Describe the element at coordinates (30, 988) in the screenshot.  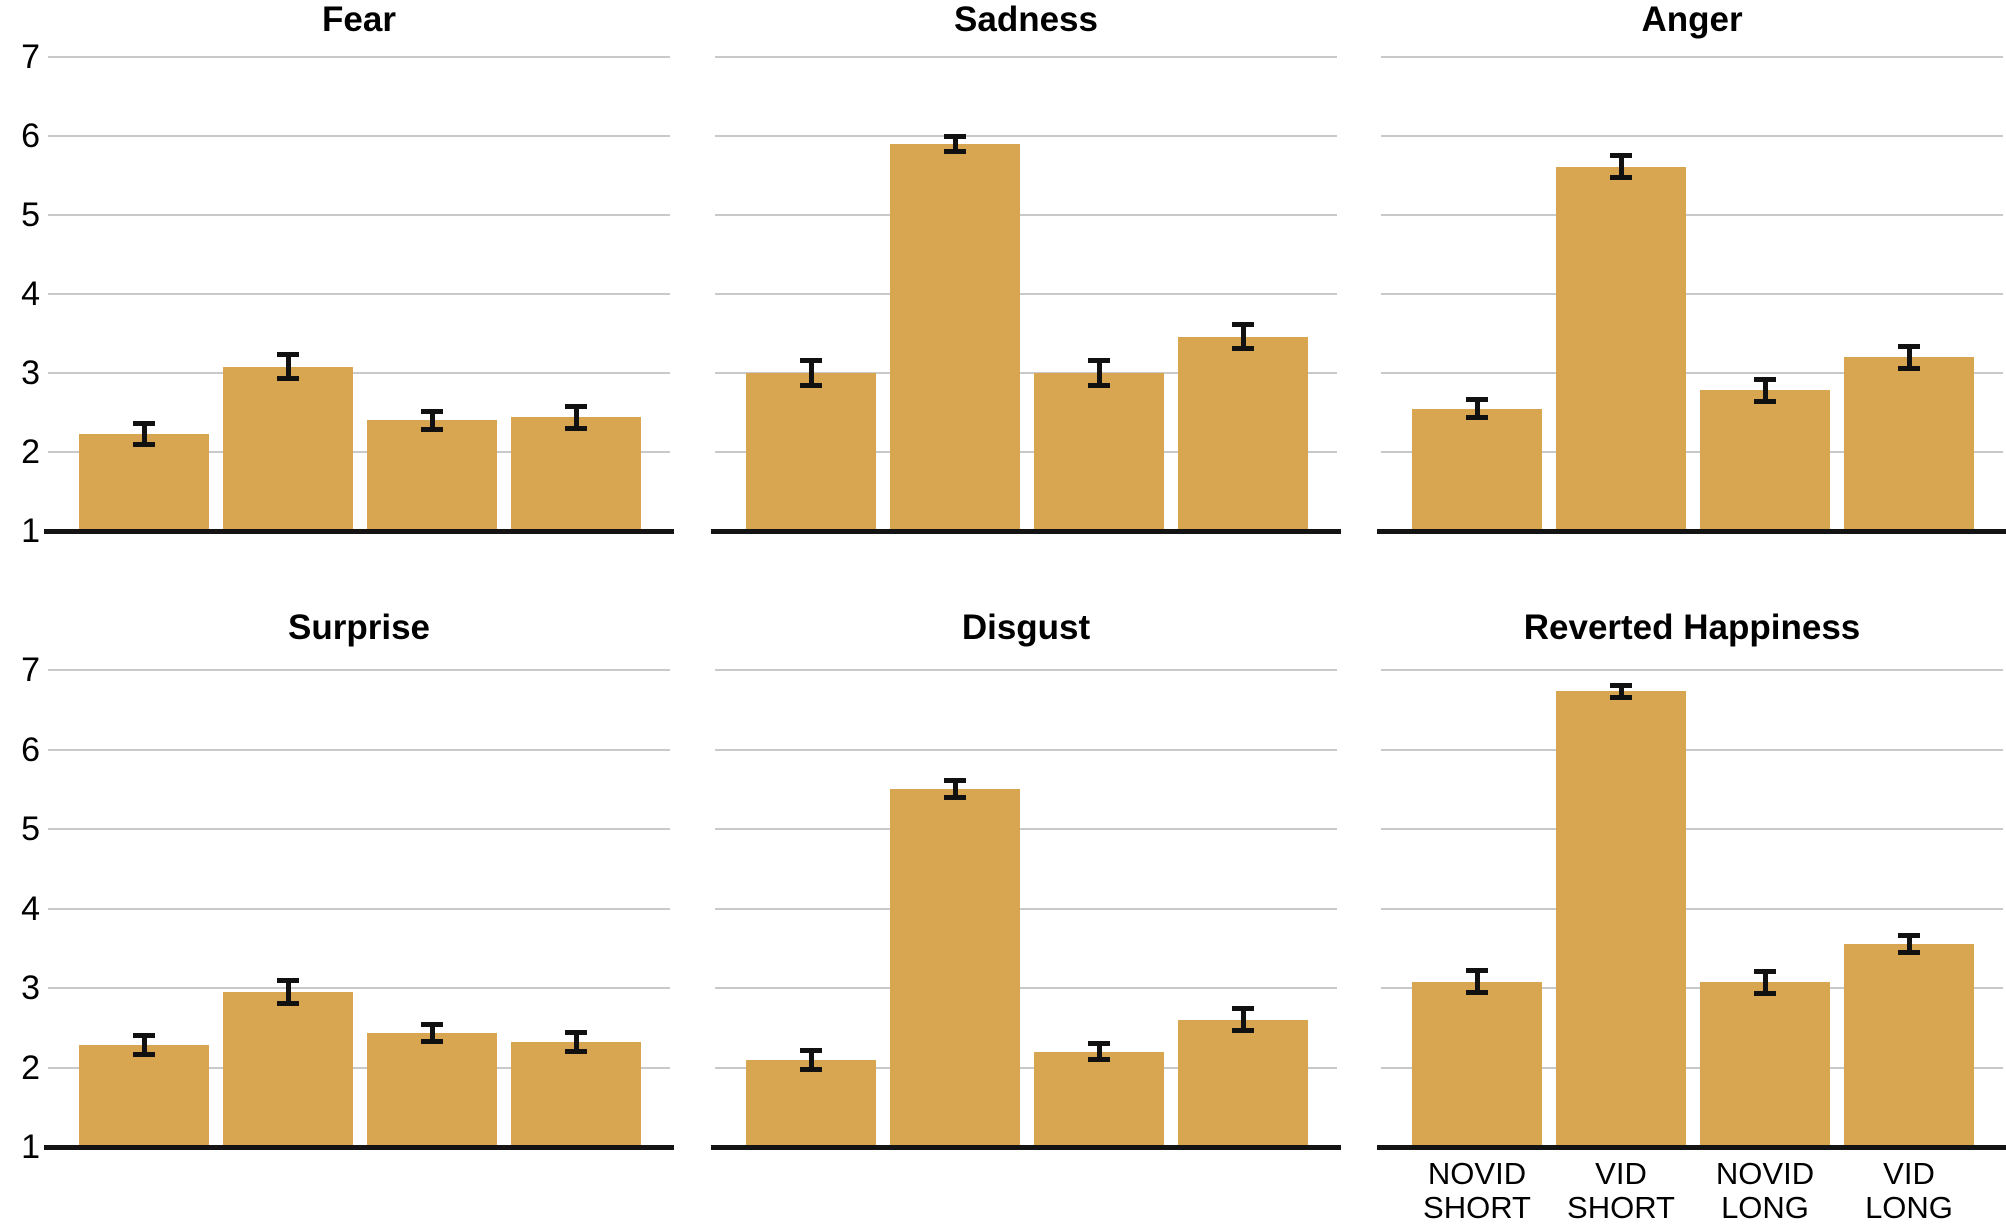
I see `y-tick-label: 3` at that location.